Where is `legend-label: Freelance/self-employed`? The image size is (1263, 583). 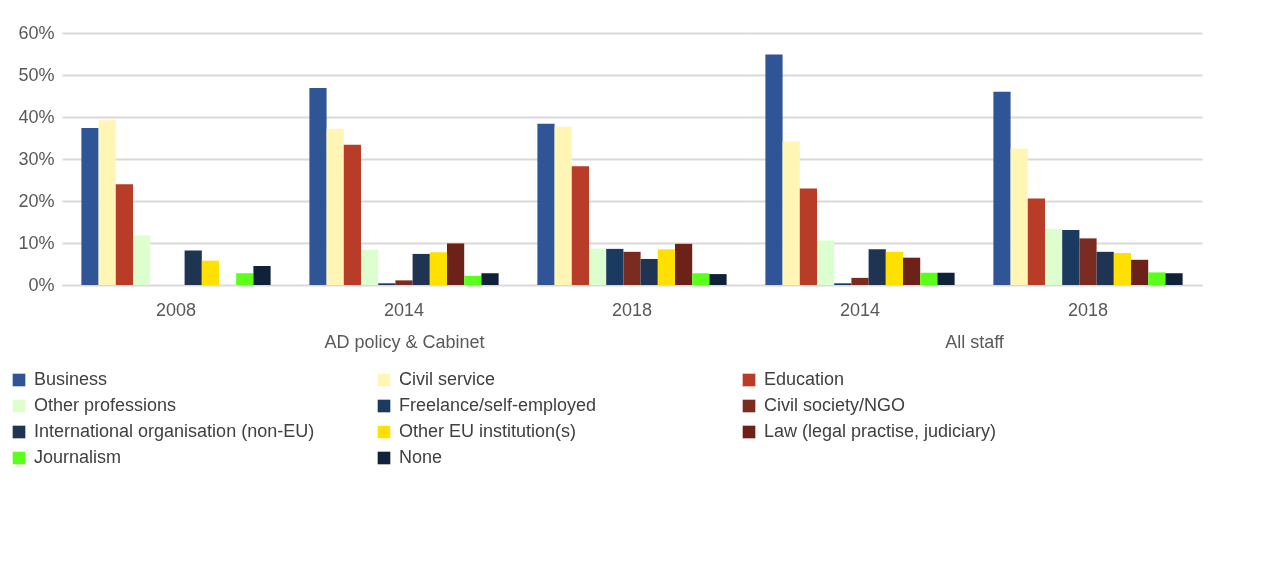 legend-label: Freelance/self-employed is located at coordinates (498, 405).